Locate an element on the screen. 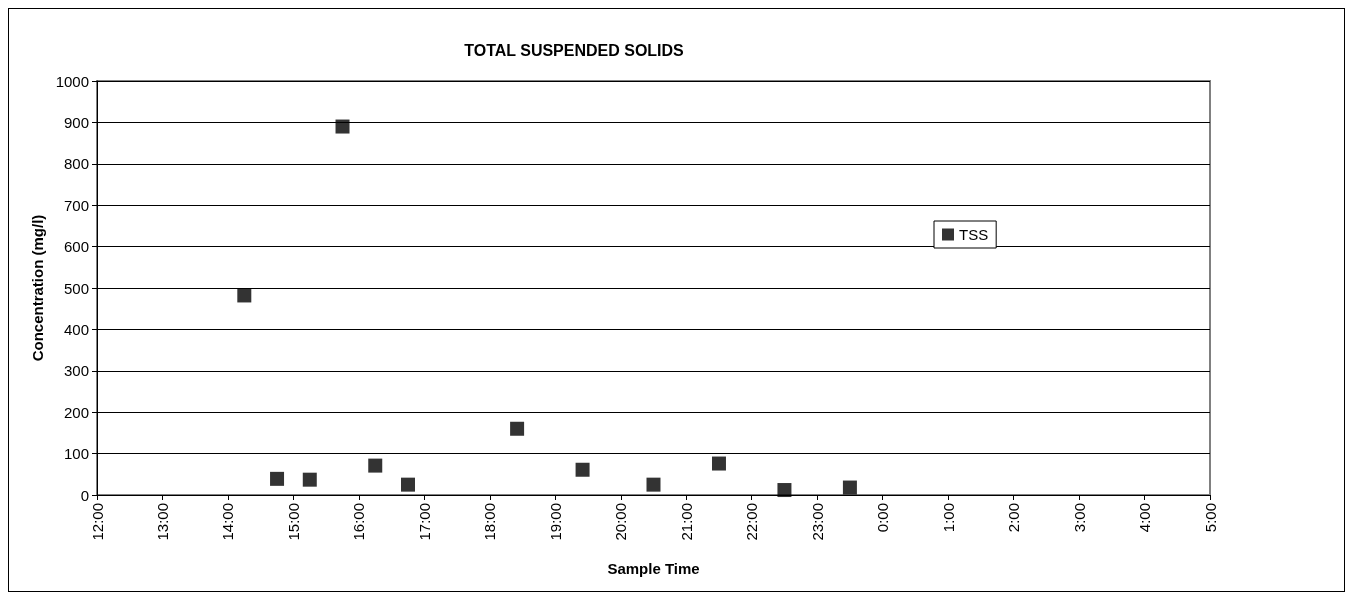 The image size is (1355, 602). x-tick-label: 18:00 is located at coordinates (490, 522).